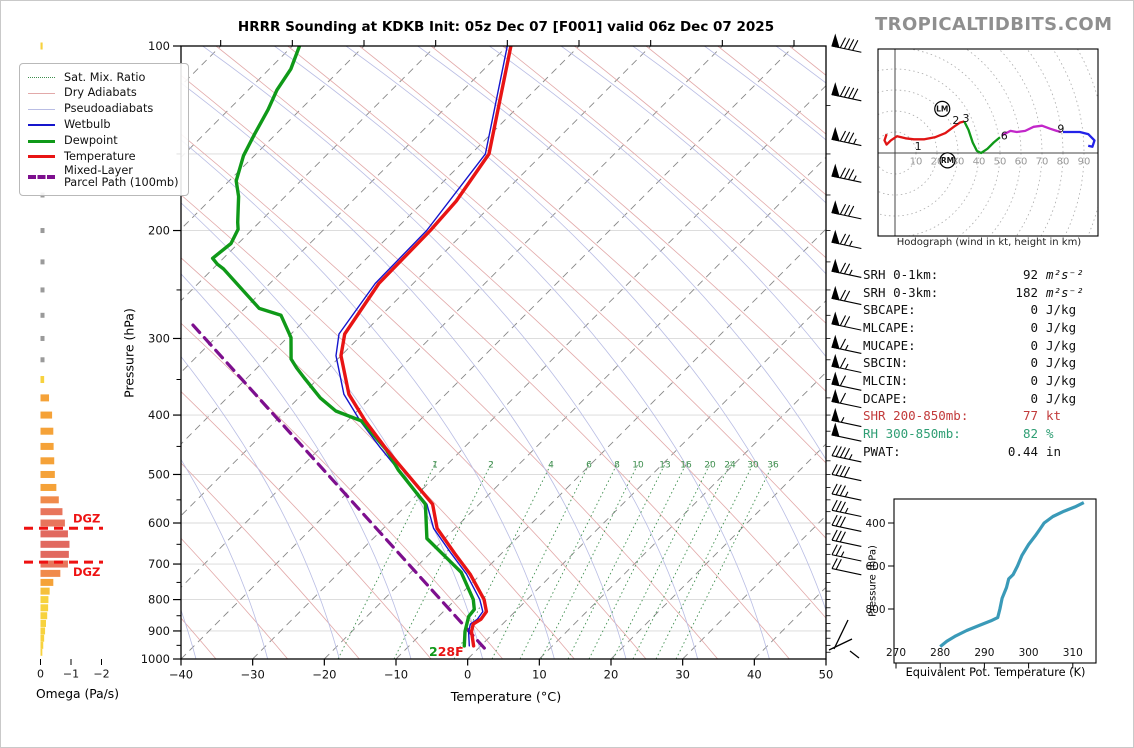 The image size is (1134, 748). What do you see at coordinates (41, 157) in the screenshot?
I see `temperature-line-sample` at bounding box center [41, 157].